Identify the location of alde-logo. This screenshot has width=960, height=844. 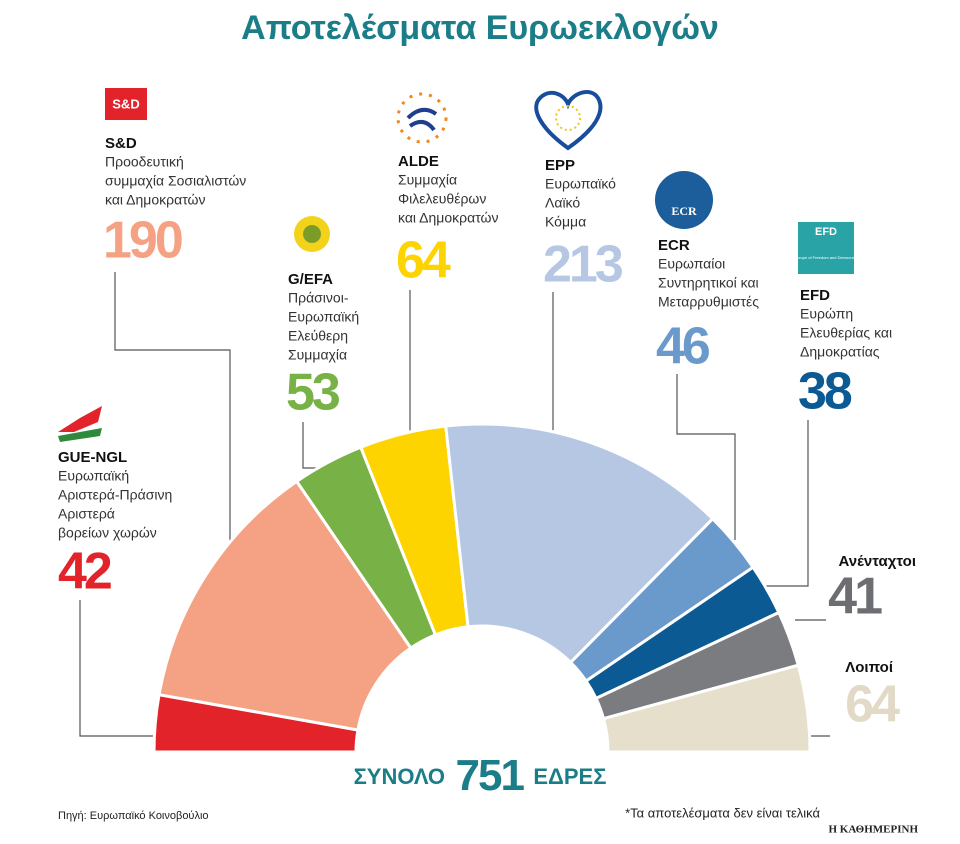
(422, 118).